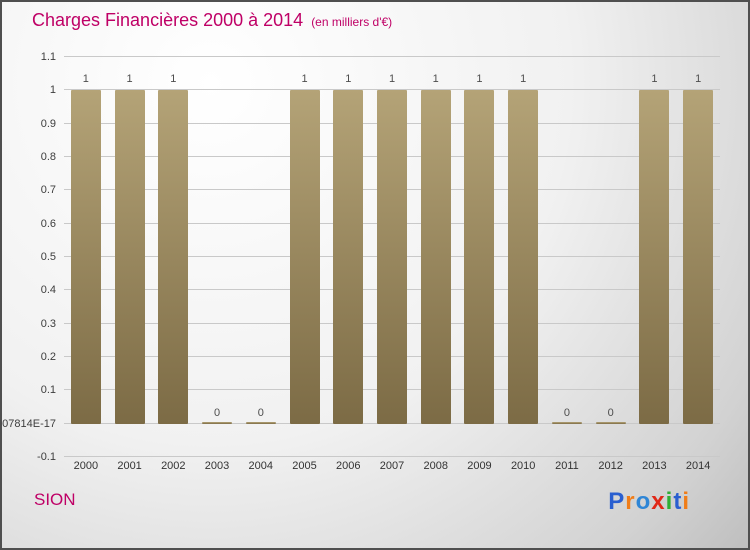 The height and width of the screenshot is (550, 750). What do you see at coordinates (52, 90) in the screenshot?
I see `y-tick-label: 1` at bounding box center [52, 90].